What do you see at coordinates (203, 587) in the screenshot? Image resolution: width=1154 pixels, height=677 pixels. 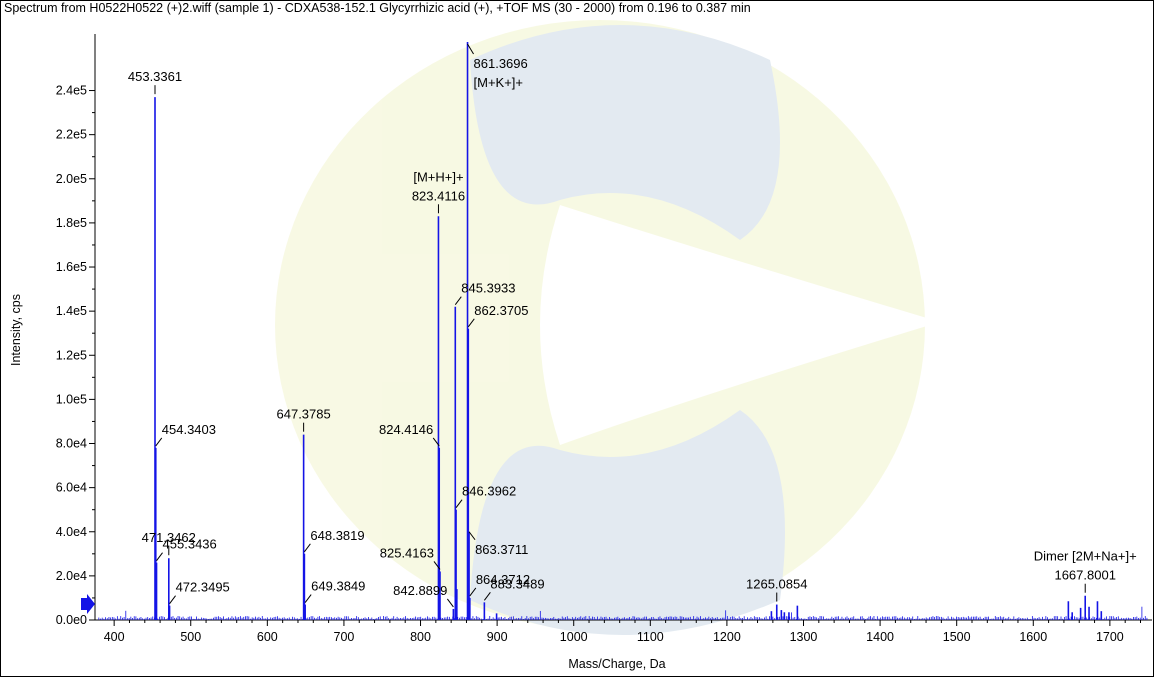 I see `peak-label: 472.3495` at bounding box center [203, 587].